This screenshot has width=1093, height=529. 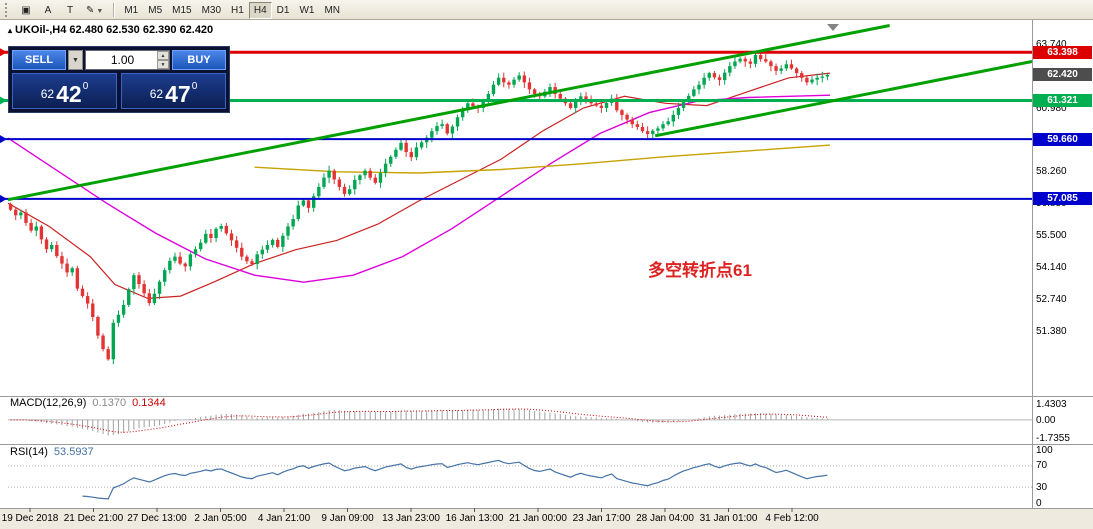 What do you see at coordinates (163, 64) in the screenshot?
I see `volume-decrease-button: ▼` at bounding box center [163, 64].